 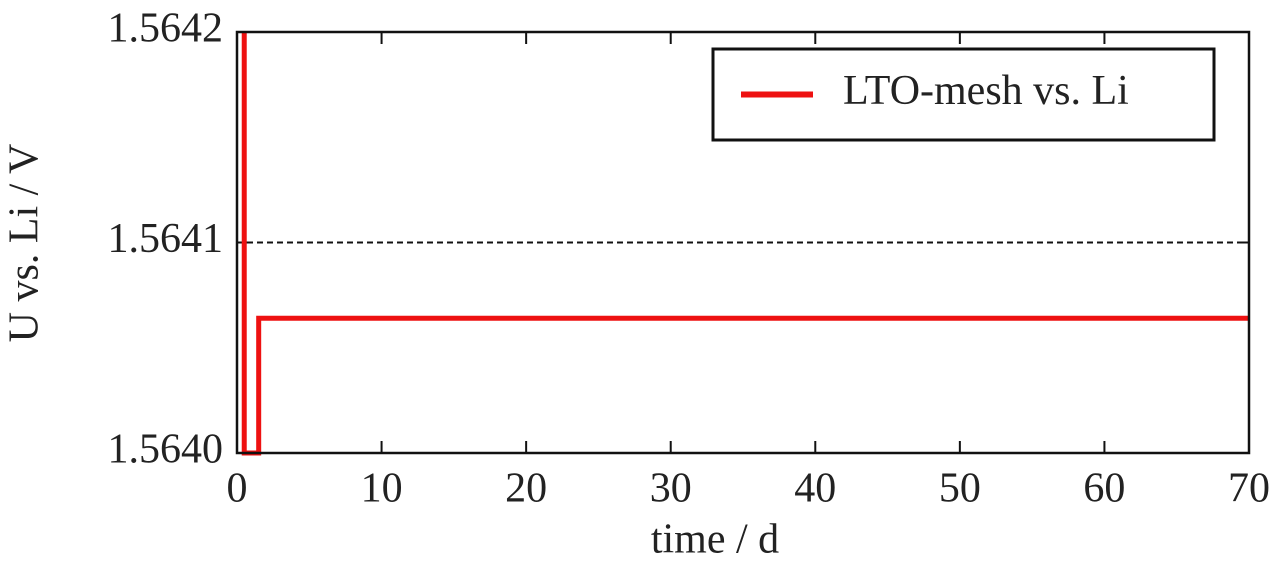 I want to click on legend: LTO-mesh vs. Li, so click(x=963, y=94).